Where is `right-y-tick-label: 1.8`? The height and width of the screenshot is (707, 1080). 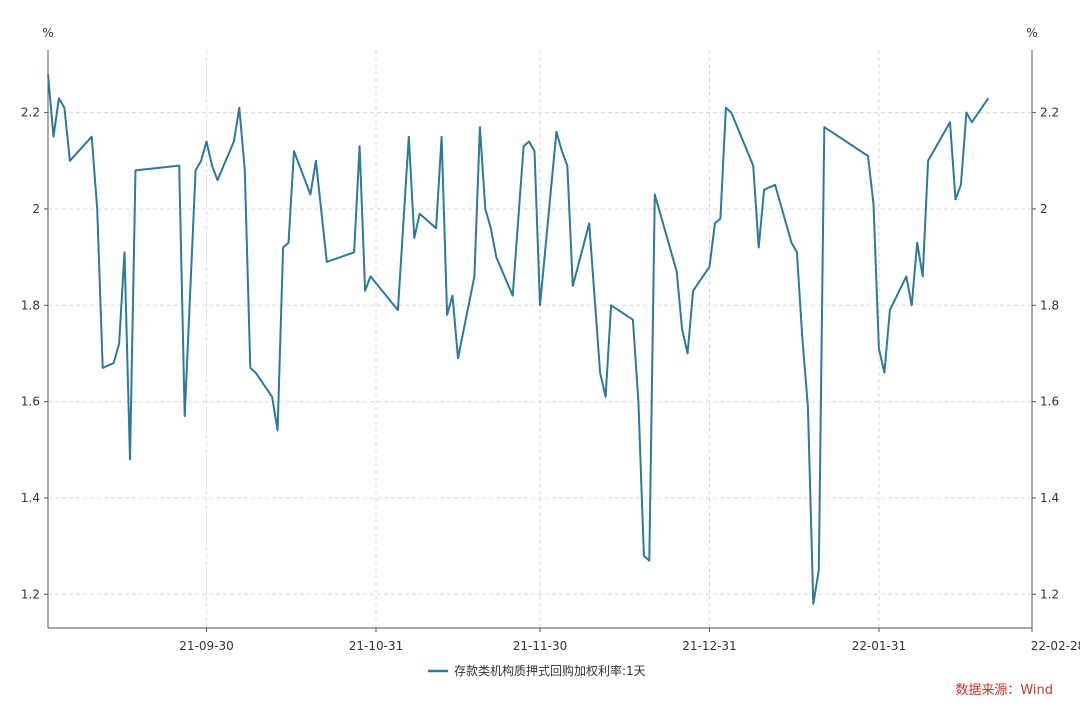 right-y-tick-label: 1.8 is located at coordinates (1049, 305).